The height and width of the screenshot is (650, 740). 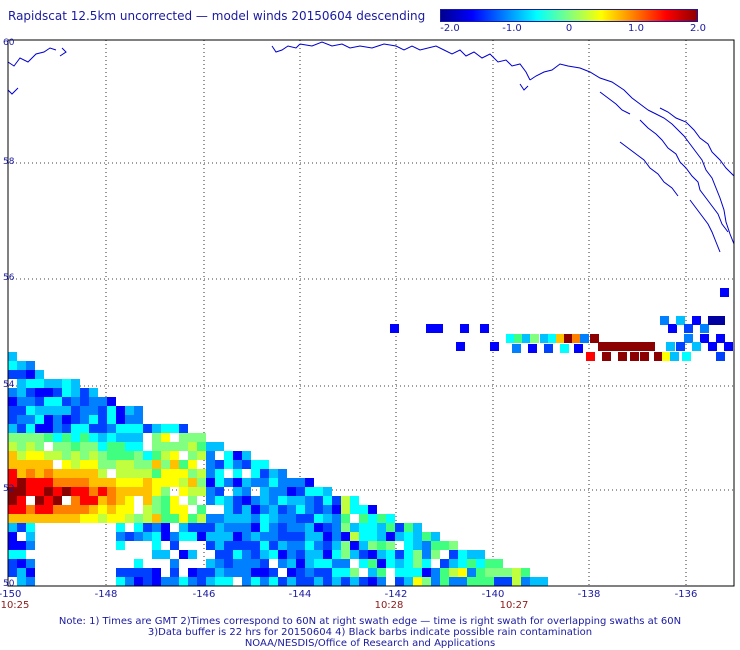 What do you see at coordinates (9, 489) in the screenshot?
I see `lat-label-52: 52` at bounding box center [9, 489].